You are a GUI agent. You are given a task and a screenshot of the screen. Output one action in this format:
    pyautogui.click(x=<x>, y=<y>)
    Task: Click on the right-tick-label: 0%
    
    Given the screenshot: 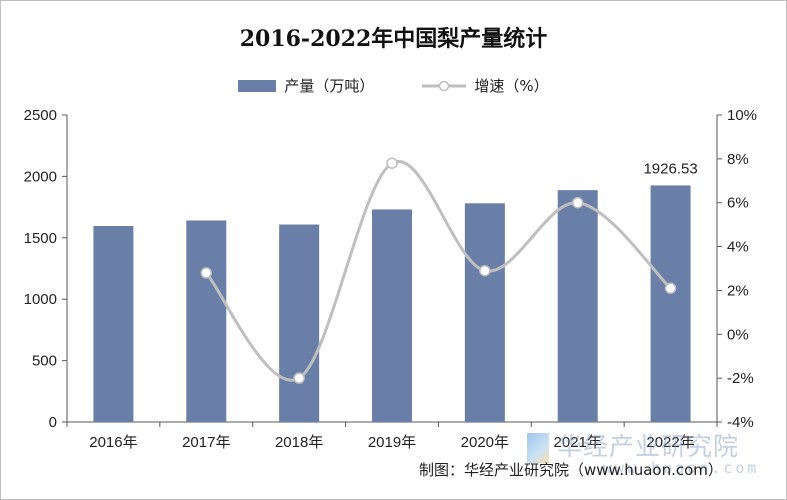 What is the action you would take?
    pyautogui.click(x=738, y=334)
    